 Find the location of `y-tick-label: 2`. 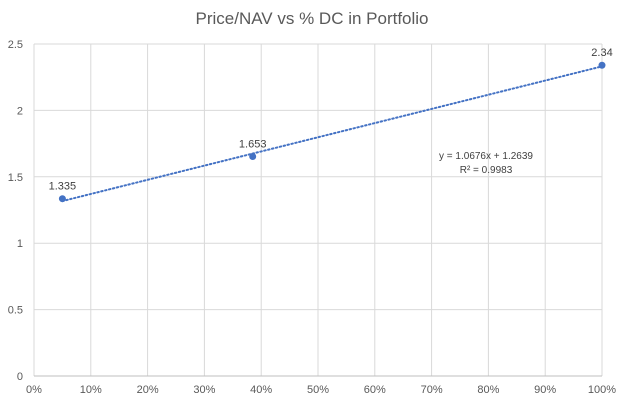

y-tick-label: 2 is located at coordinates (20, 111).